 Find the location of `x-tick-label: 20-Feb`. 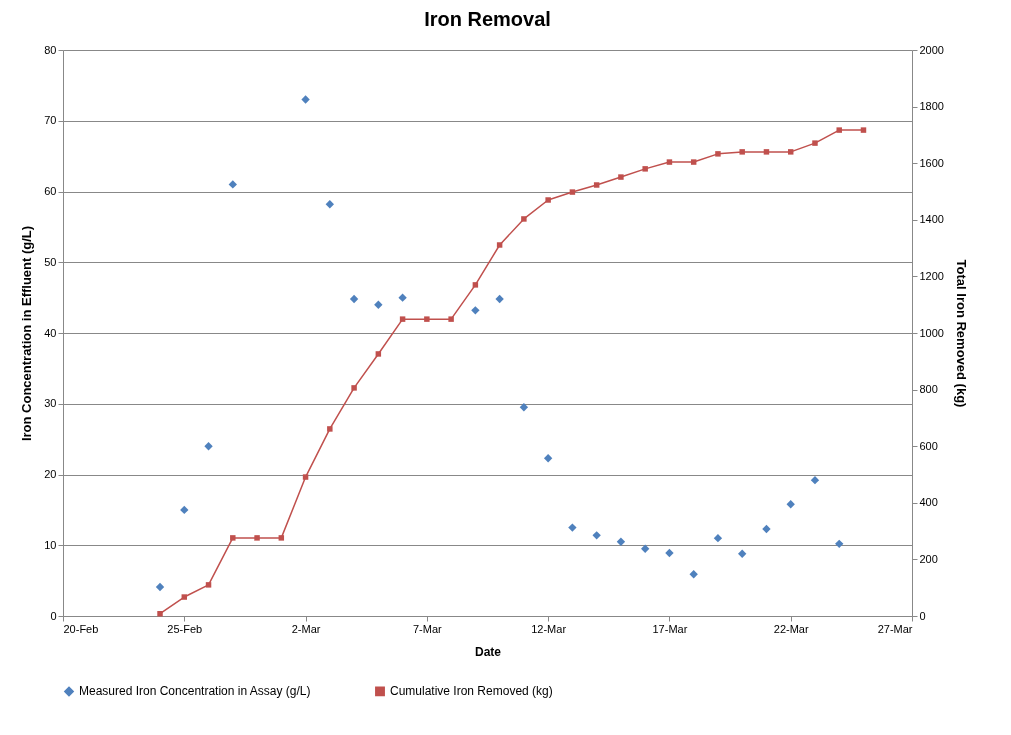

x-tick-label: 20-Feb is located at coordinates (81, 628).